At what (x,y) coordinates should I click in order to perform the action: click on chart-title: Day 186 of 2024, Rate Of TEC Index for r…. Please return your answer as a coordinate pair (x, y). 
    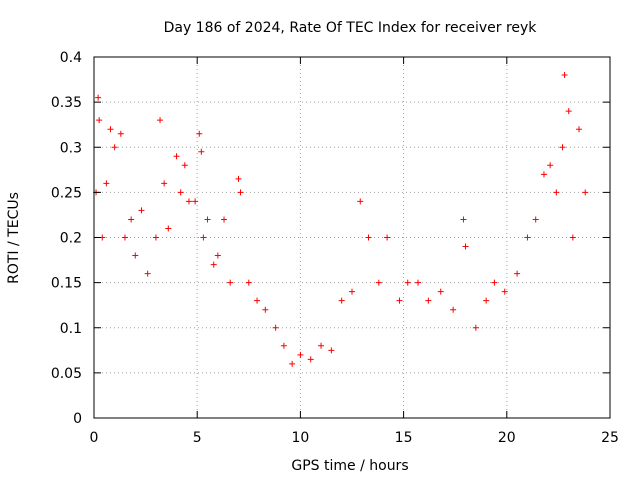
    Looking at the image, I should click on (351, 28).